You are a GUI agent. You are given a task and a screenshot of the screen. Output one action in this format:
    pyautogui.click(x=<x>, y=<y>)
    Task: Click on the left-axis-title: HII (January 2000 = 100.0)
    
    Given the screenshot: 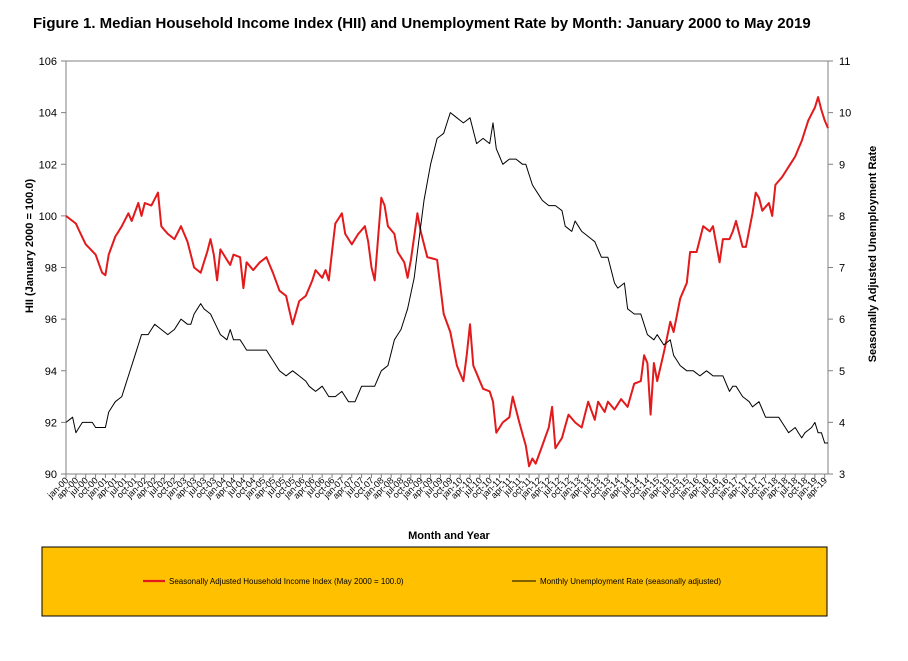 What is the action you would take?
    pyautogui.click(x=30, y=246)
    